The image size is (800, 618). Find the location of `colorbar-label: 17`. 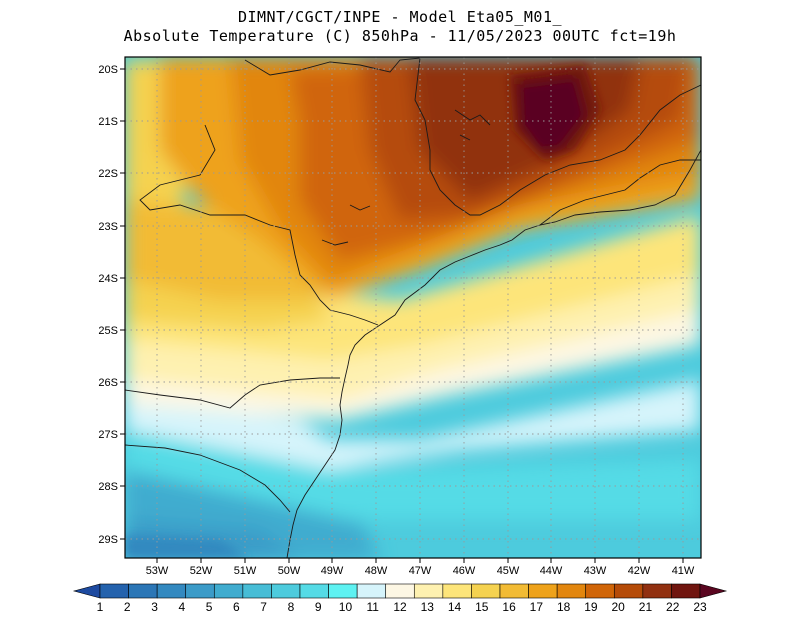

colorbar-label: 17 is located at coordinates (537, 607).